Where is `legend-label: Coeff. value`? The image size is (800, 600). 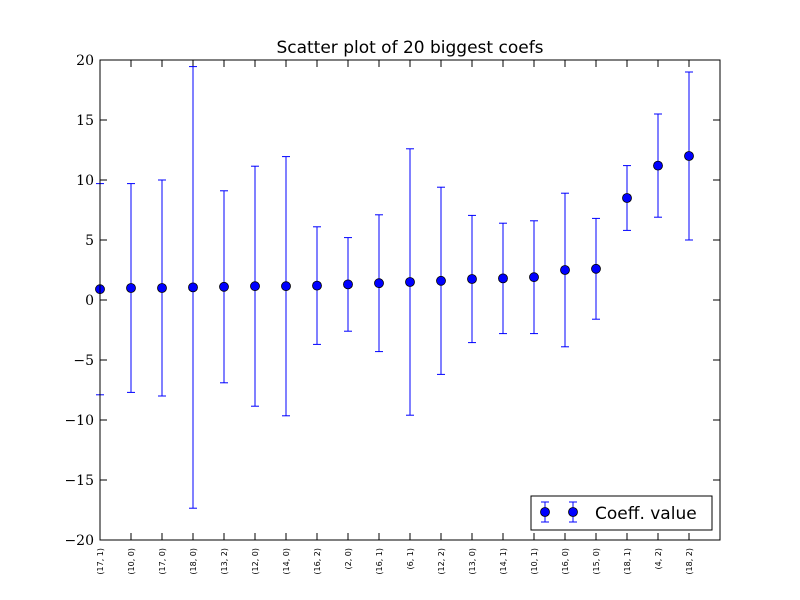 legend-label: Coeff. value is located at coordinates (646, 514).